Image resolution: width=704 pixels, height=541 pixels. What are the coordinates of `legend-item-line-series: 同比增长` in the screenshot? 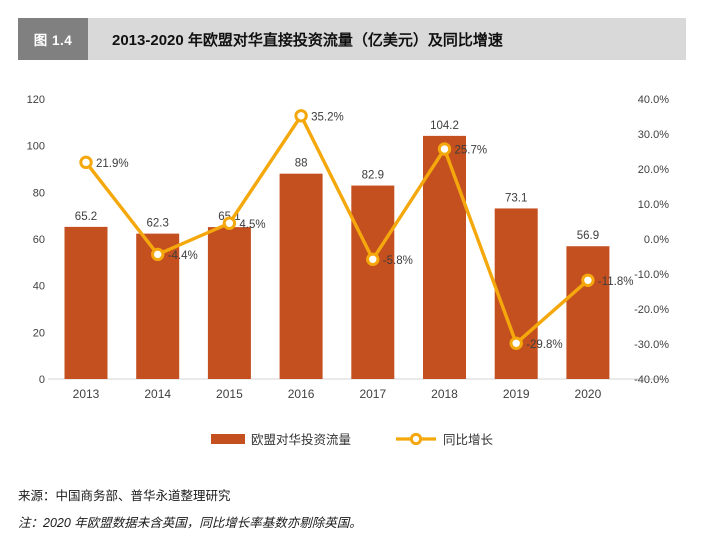 It's located at (444, 438).